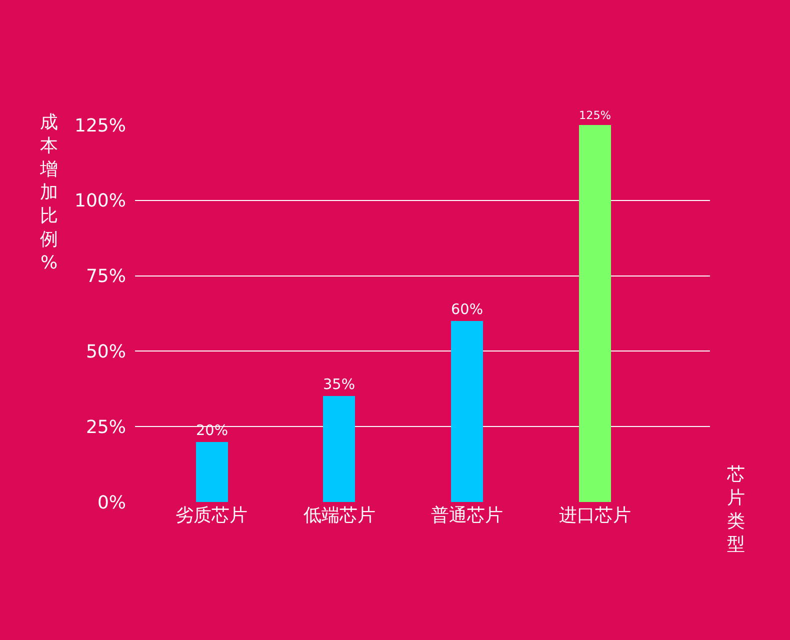  Describe the element at coordinates (735, 510) in the screenshot. I see `x-axis-title: 芯片类型` at that location.